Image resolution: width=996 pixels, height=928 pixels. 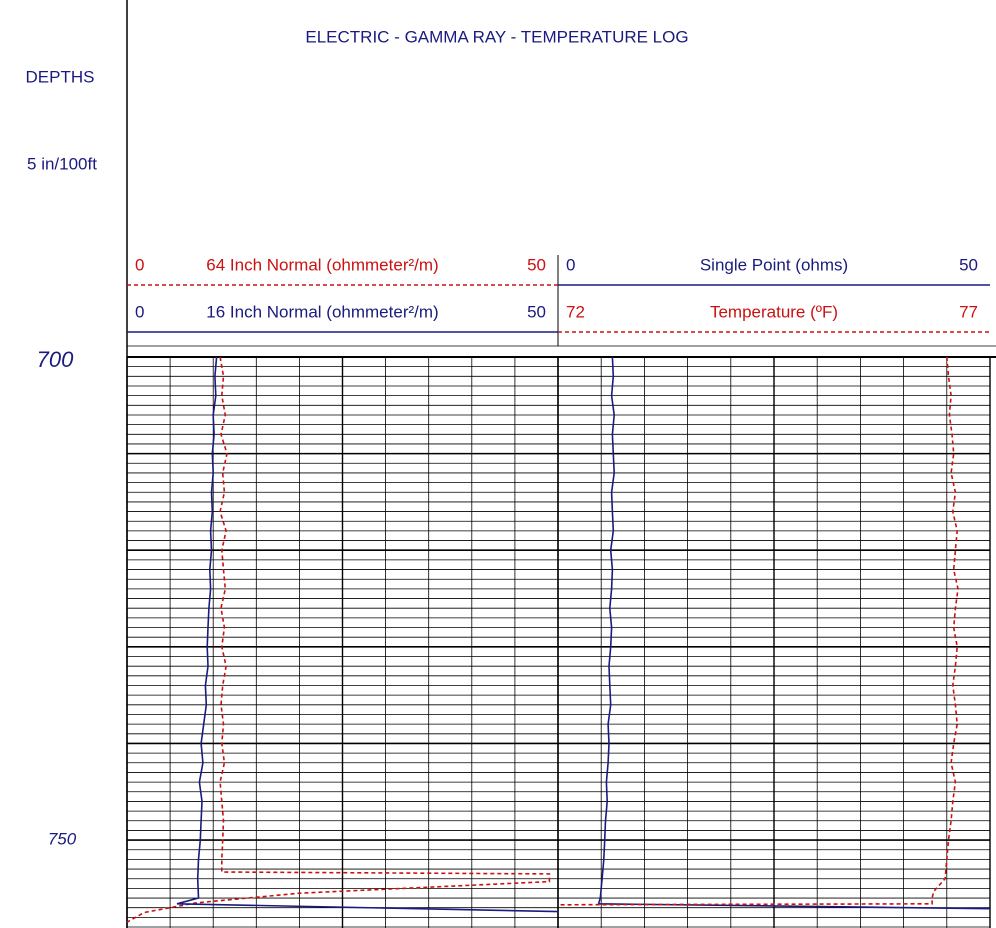 I want to click on curve-name: Single Point (ohms), so click(x=774, y=264).